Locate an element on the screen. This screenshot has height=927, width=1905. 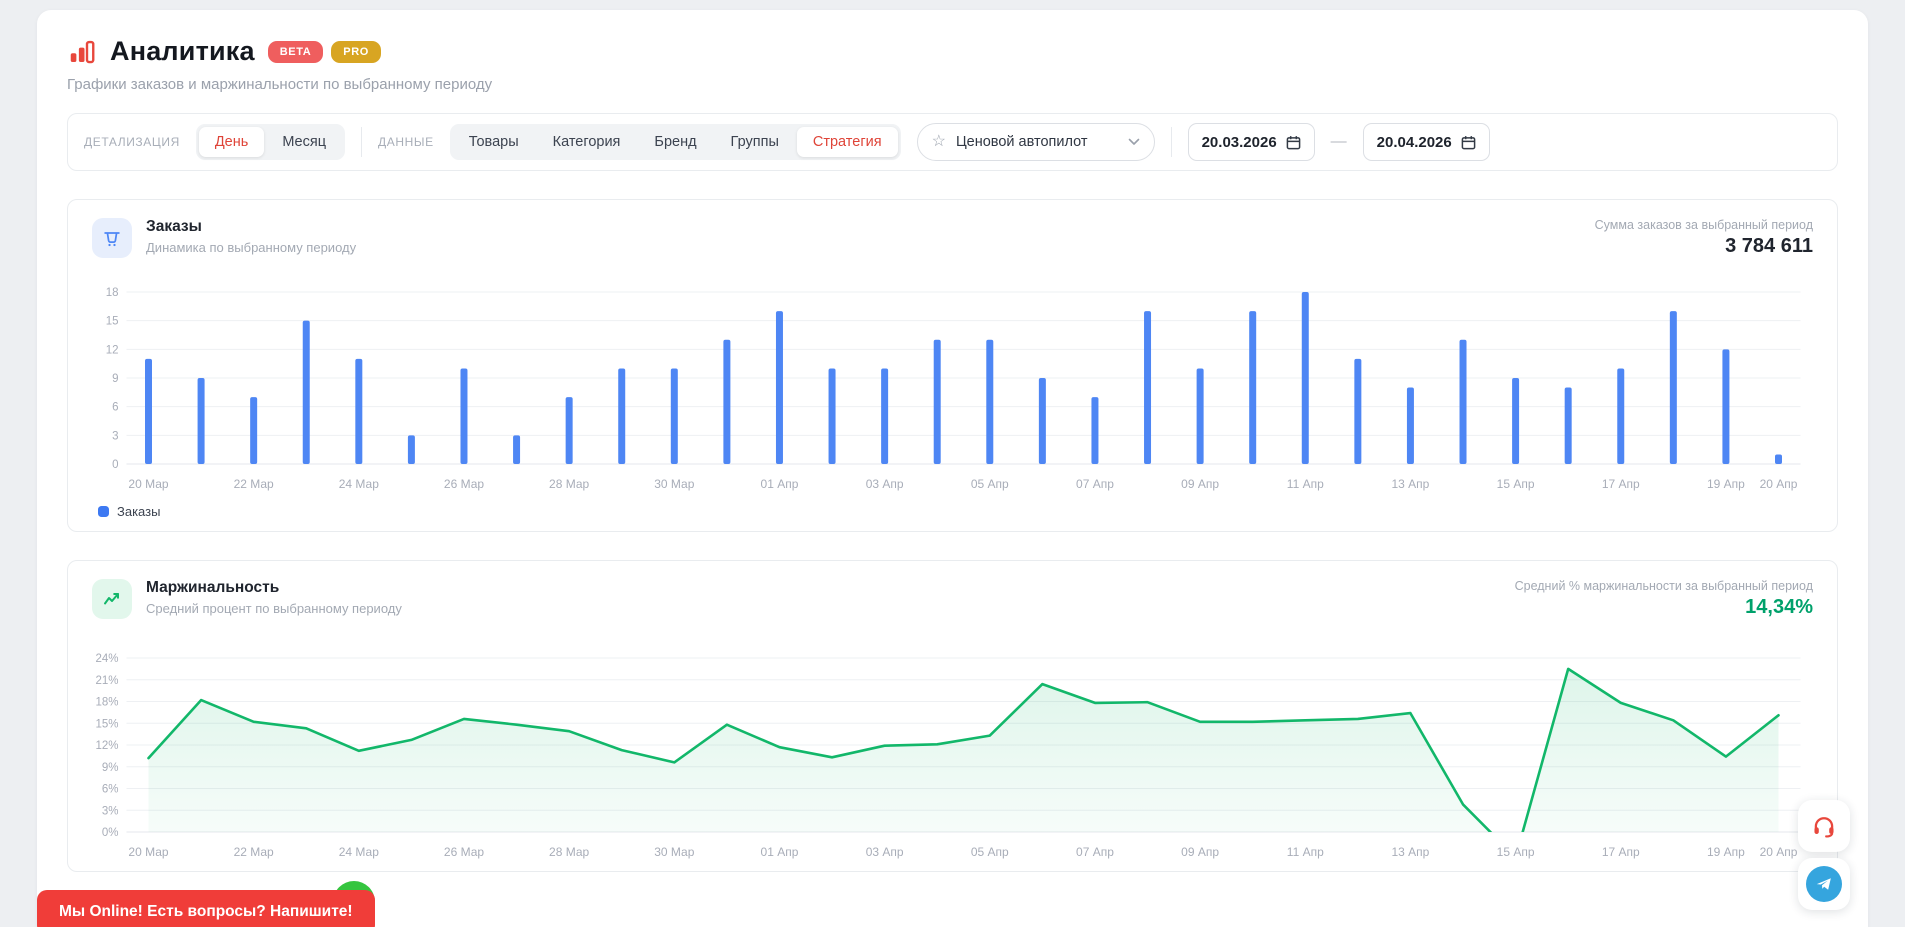
strategy-select-value: Ценовой автопилот is located at coordinates (1021, 142).